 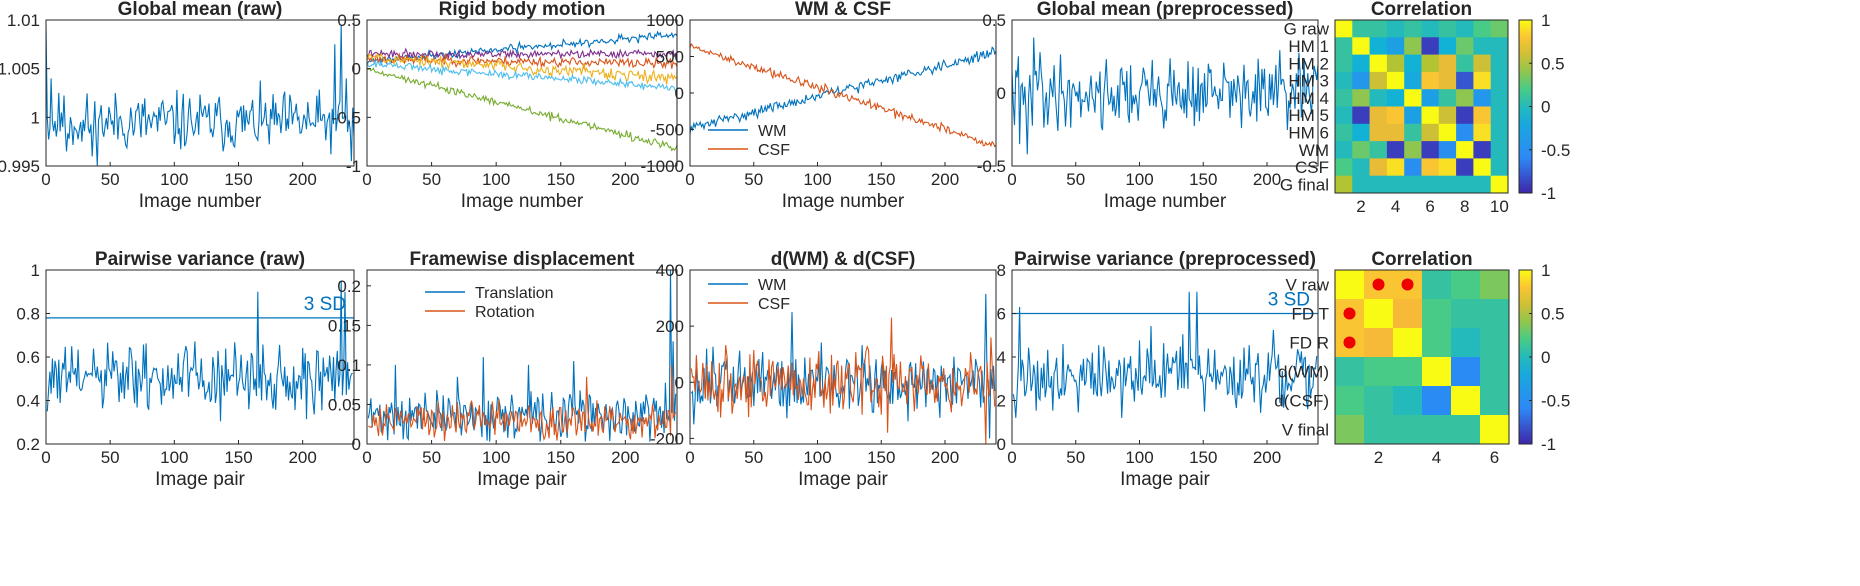 I want to click on colorbar-label: 1, so click(x=1545, y=20).